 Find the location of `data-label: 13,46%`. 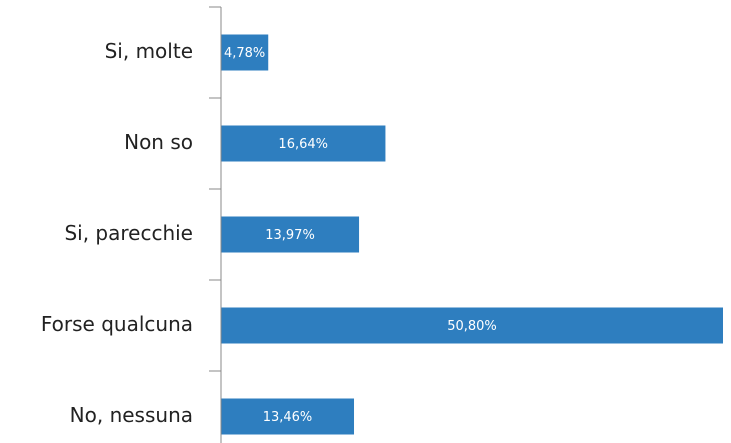

data-label: 13,46% is located at coordinates (288, 417).